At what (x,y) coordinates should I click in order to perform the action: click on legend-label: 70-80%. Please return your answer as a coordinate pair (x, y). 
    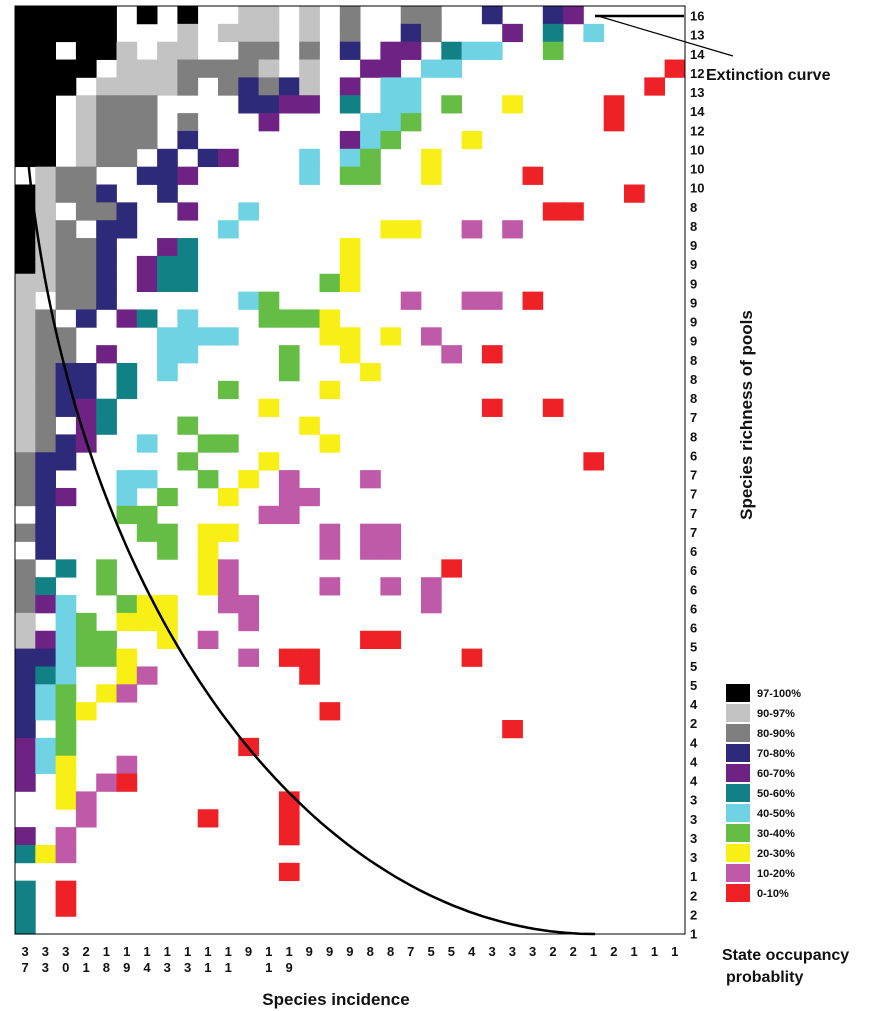
    Looking at the image, I should click on (776, 754).